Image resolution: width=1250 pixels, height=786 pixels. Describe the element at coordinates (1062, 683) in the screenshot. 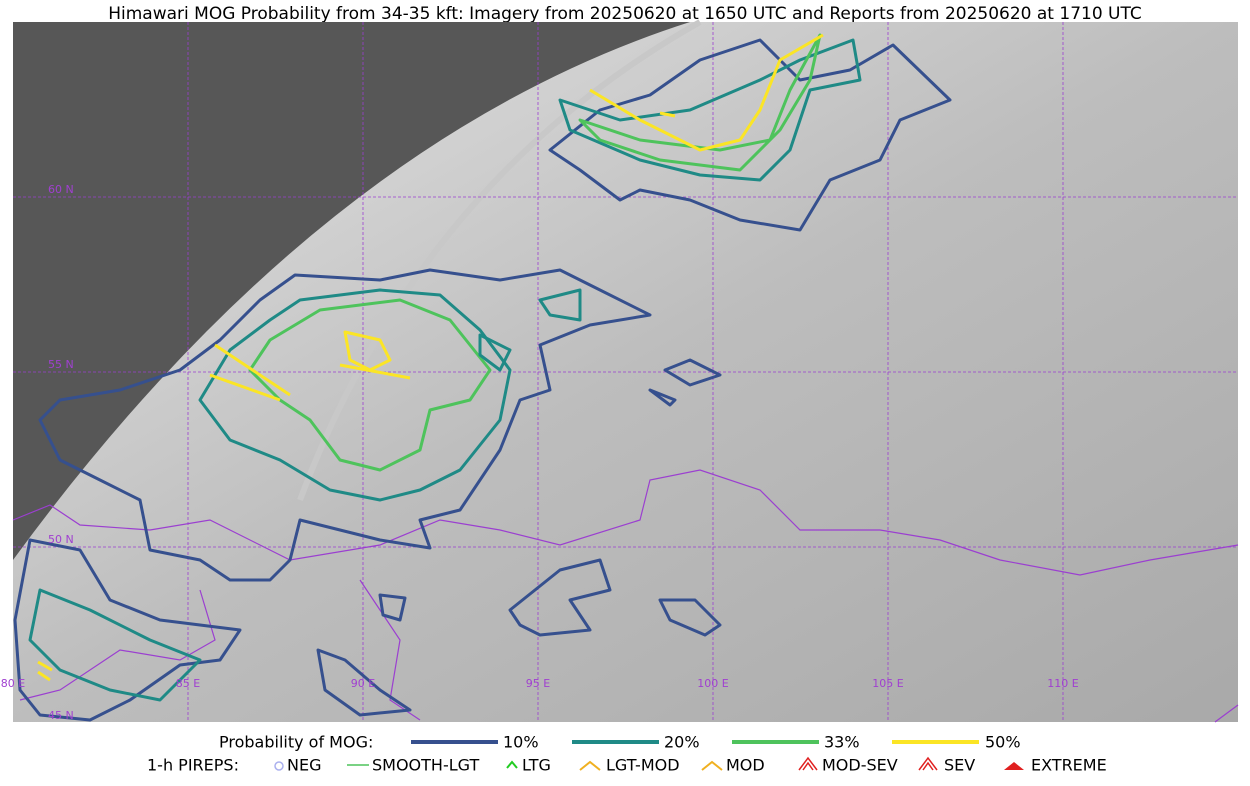

I see `lon-label: 110 E` at that location.